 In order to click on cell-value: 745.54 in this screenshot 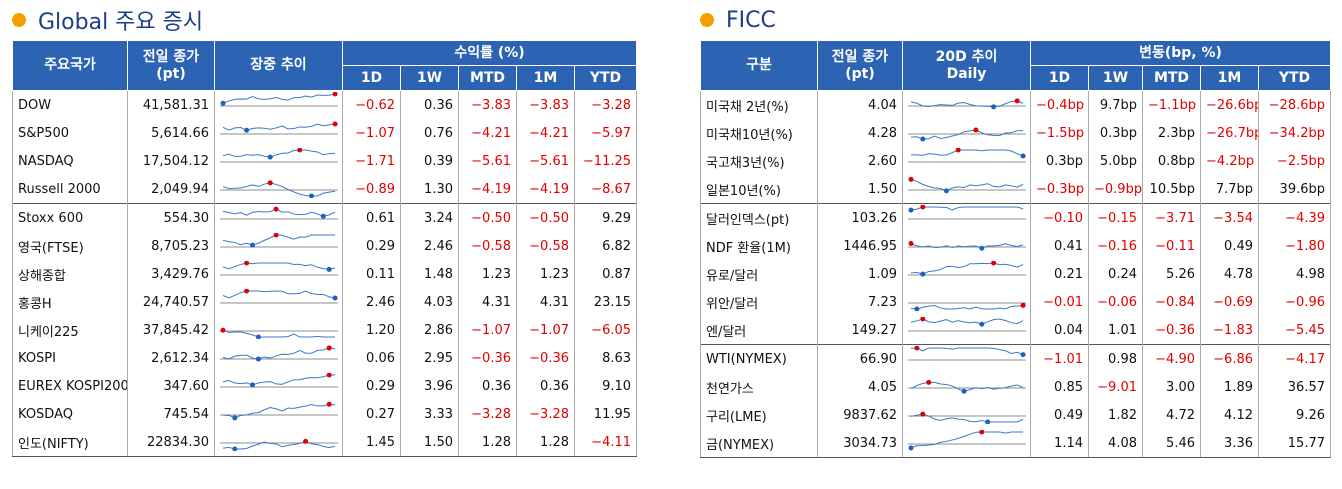, I will do `click(171, 414)`.